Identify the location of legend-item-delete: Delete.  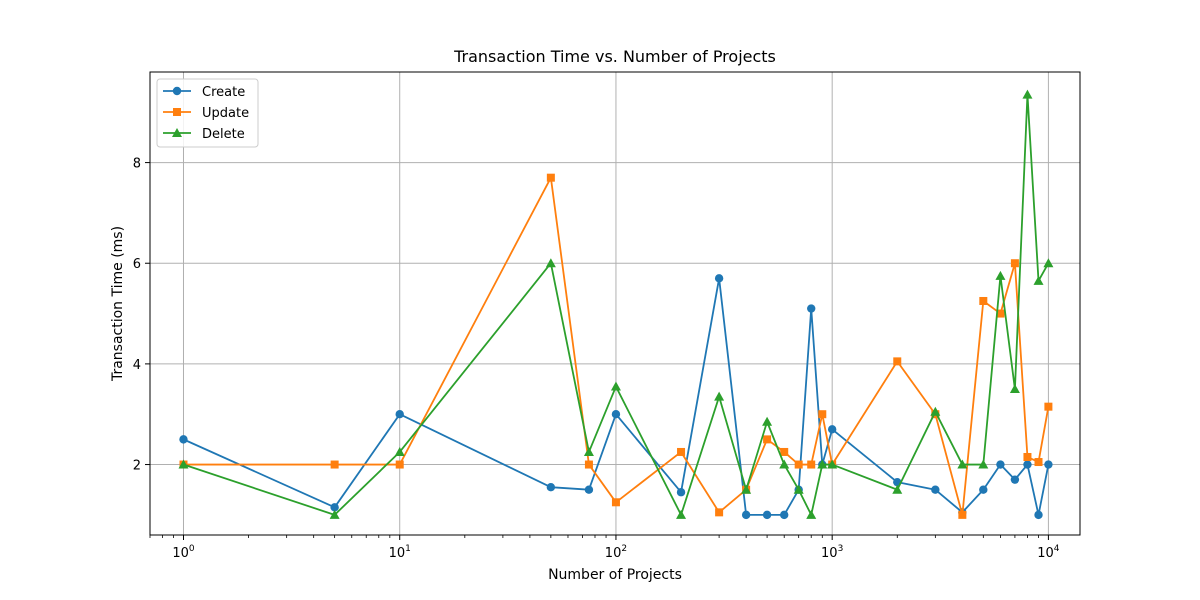
(204, 134).